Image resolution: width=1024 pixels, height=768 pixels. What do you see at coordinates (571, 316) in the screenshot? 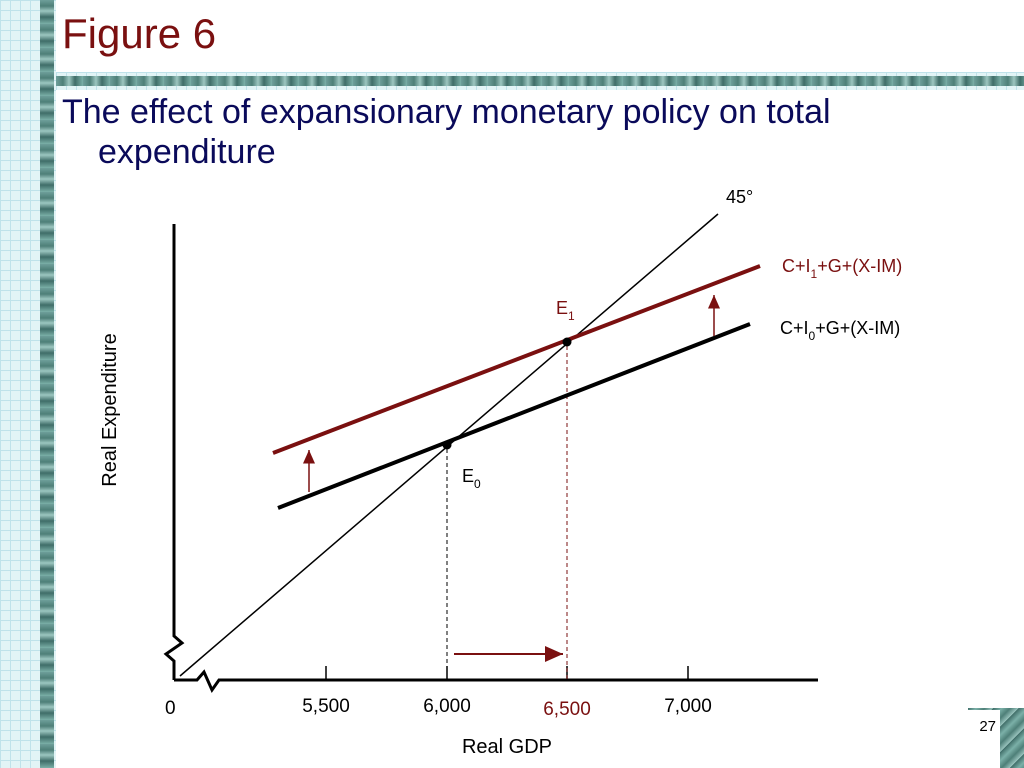
I see `e1-sub: 1` at bounding box center [571, 316].